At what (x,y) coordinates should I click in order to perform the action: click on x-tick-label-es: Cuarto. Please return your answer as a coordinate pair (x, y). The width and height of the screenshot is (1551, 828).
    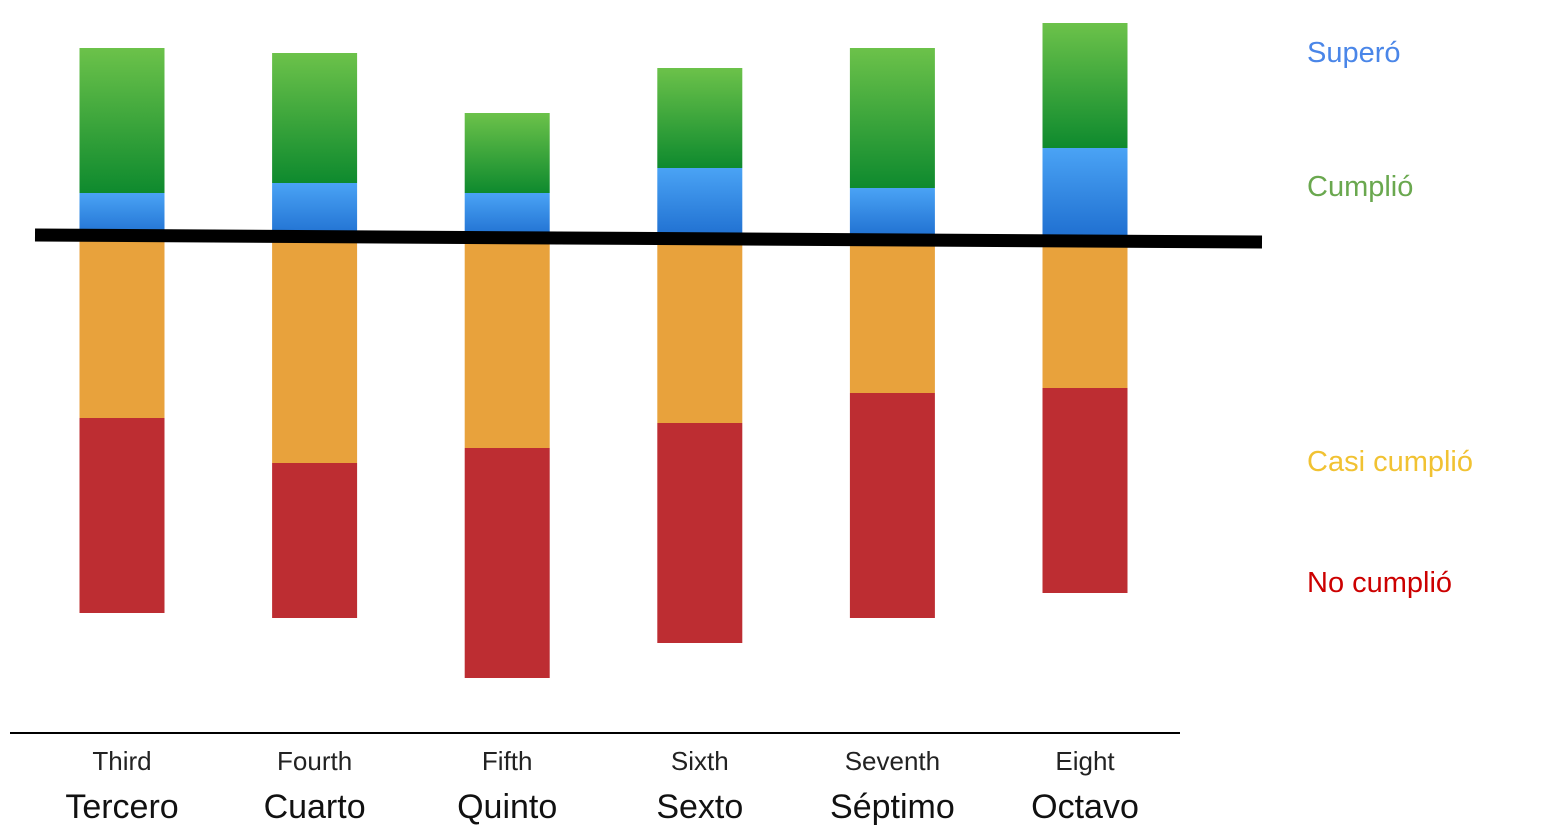
    Looking at the image, I should click on (315, 807).